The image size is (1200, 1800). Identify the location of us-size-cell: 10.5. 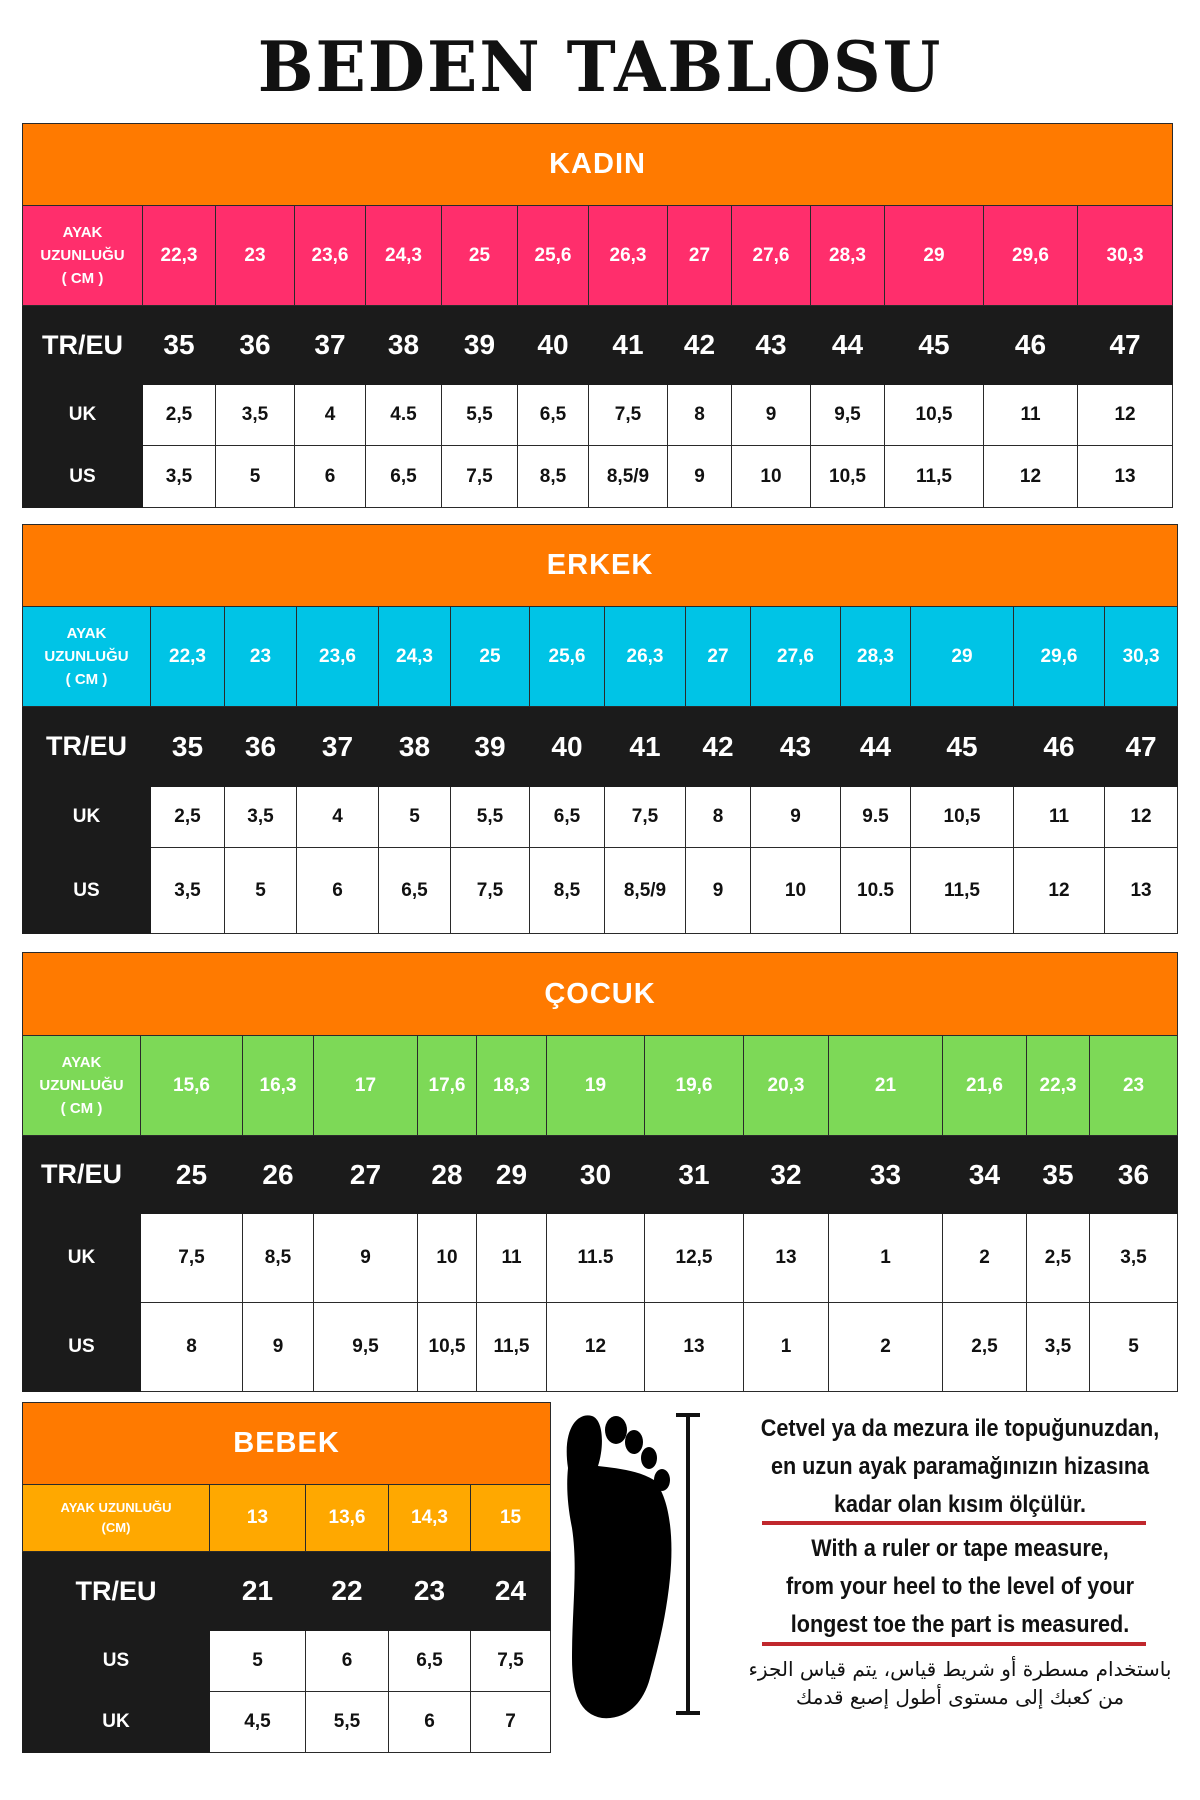
(875, 890).